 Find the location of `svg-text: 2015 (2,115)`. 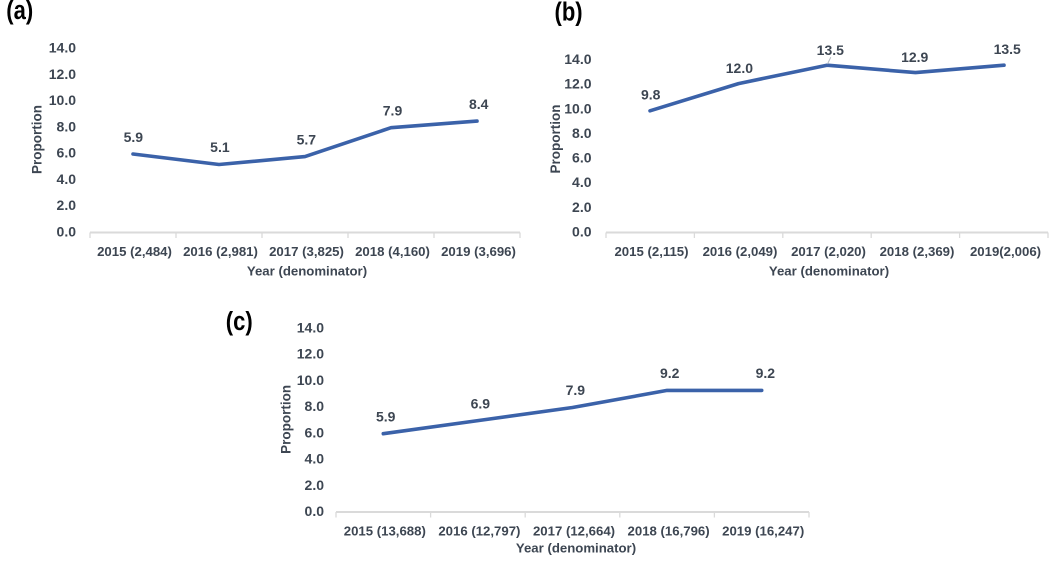

svg-text: 2015 (2,115) is located at coordinates (651, 251).